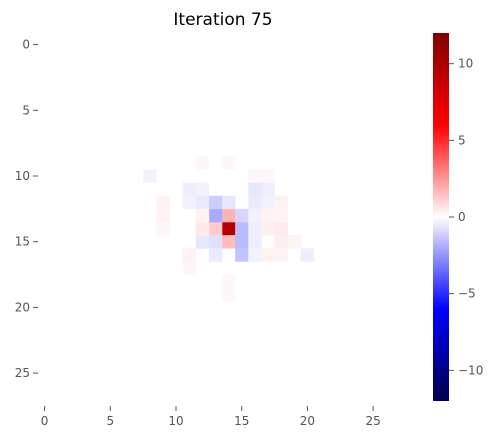 The height and width of the screenshot is (436, 499). What do you see at coordinates (45, 421) in the screenshot?
I see `x-tick-label: 0` at bounding box center [45, 421].